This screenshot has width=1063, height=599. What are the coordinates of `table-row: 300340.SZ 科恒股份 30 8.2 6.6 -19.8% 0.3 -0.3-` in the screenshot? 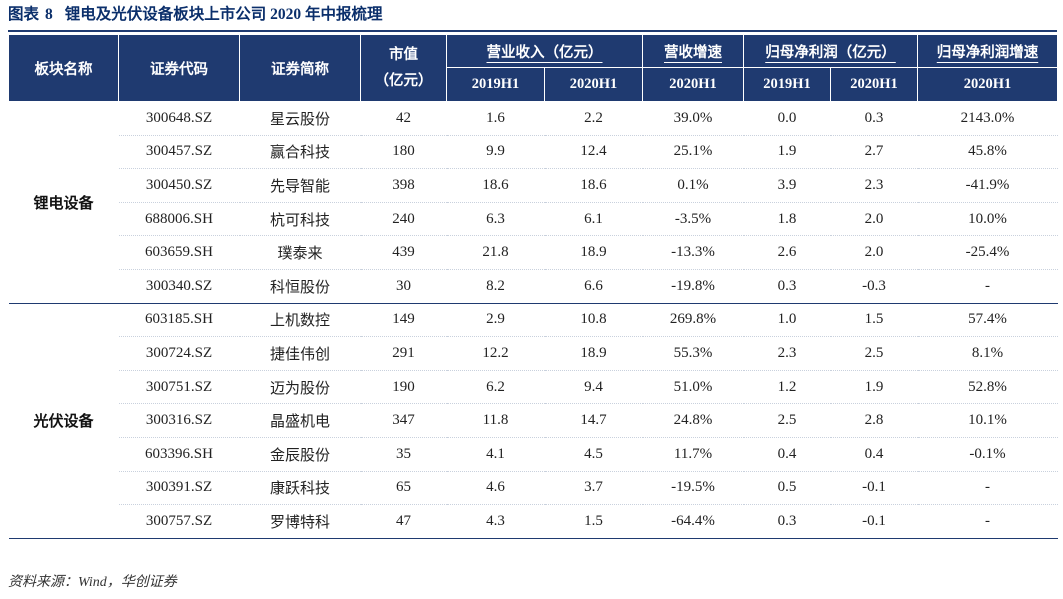 It's located at (533, 286).